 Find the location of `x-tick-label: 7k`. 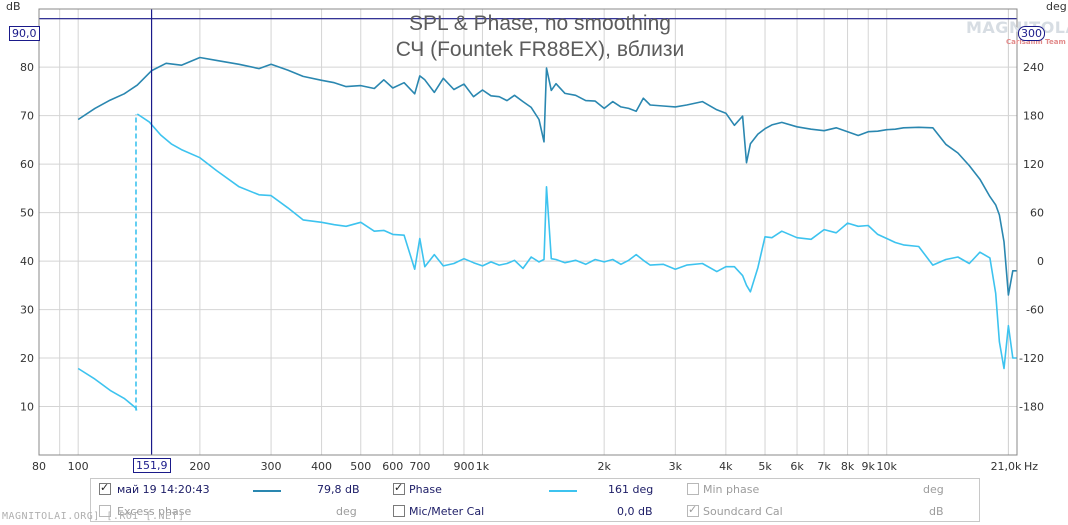

x-tick-label: 7k is located at coordinates (824, 466).